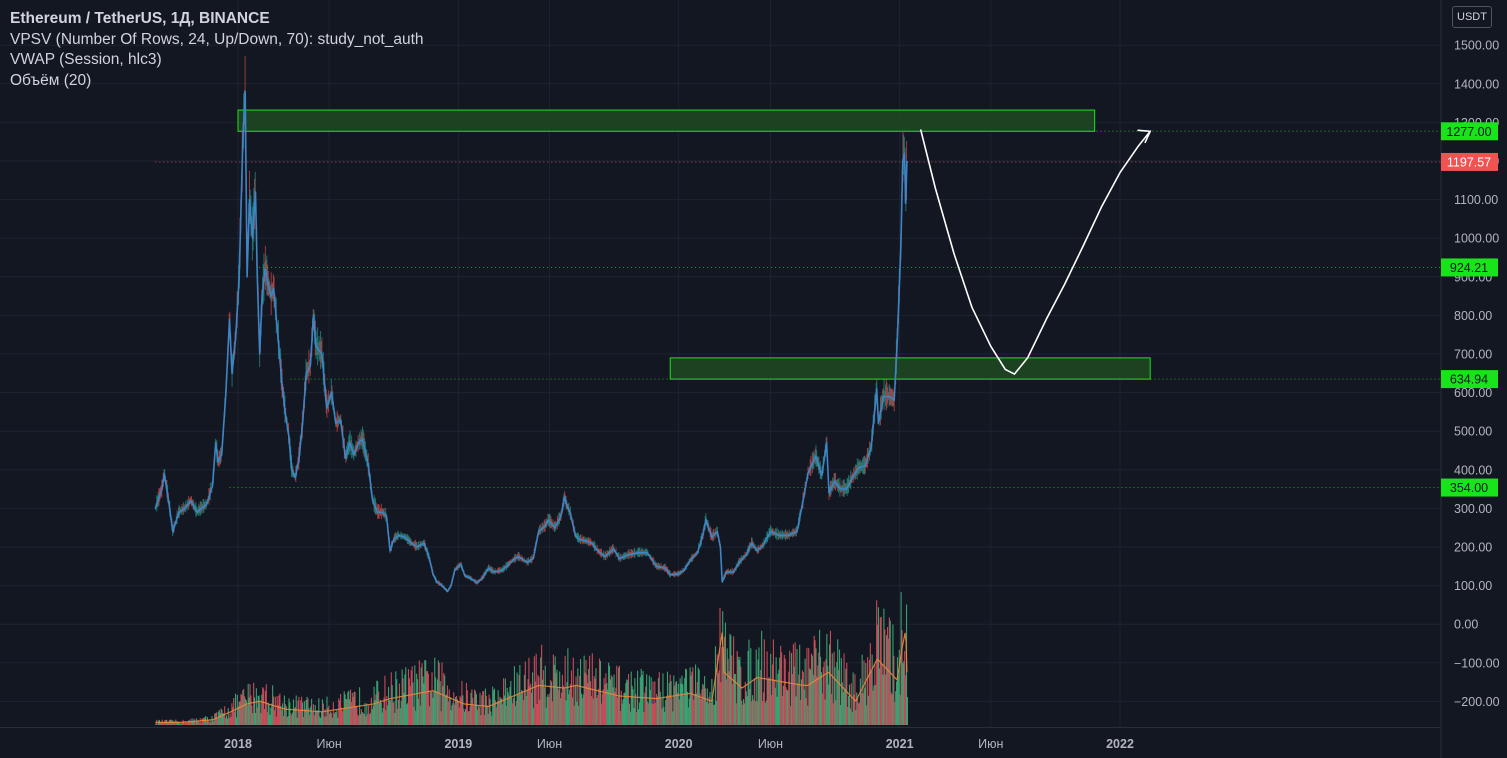 Image resolution: width=1507 pixels, height=758 pixels. Describe the element at coordinates (1472, 17) in the screenshot. I see `currency-button: USDT` at that location.